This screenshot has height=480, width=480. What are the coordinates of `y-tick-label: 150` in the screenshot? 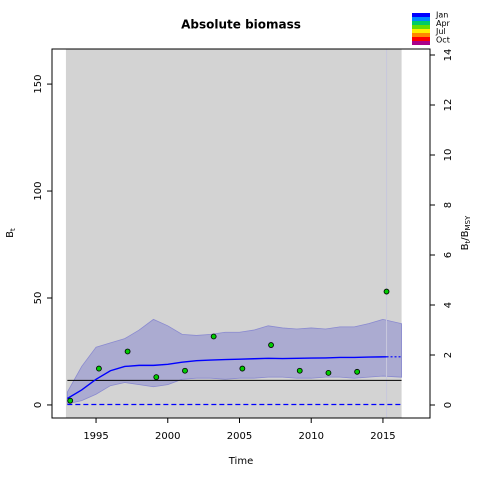 It's located at (38, 84).